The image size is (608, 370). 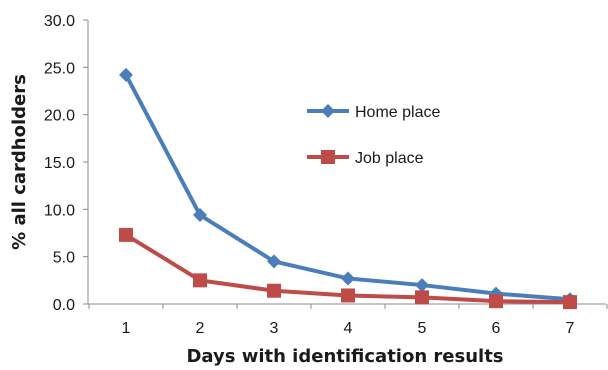 I want to click on x-axis-title: Days with identification results, so click(x=344, y=356).